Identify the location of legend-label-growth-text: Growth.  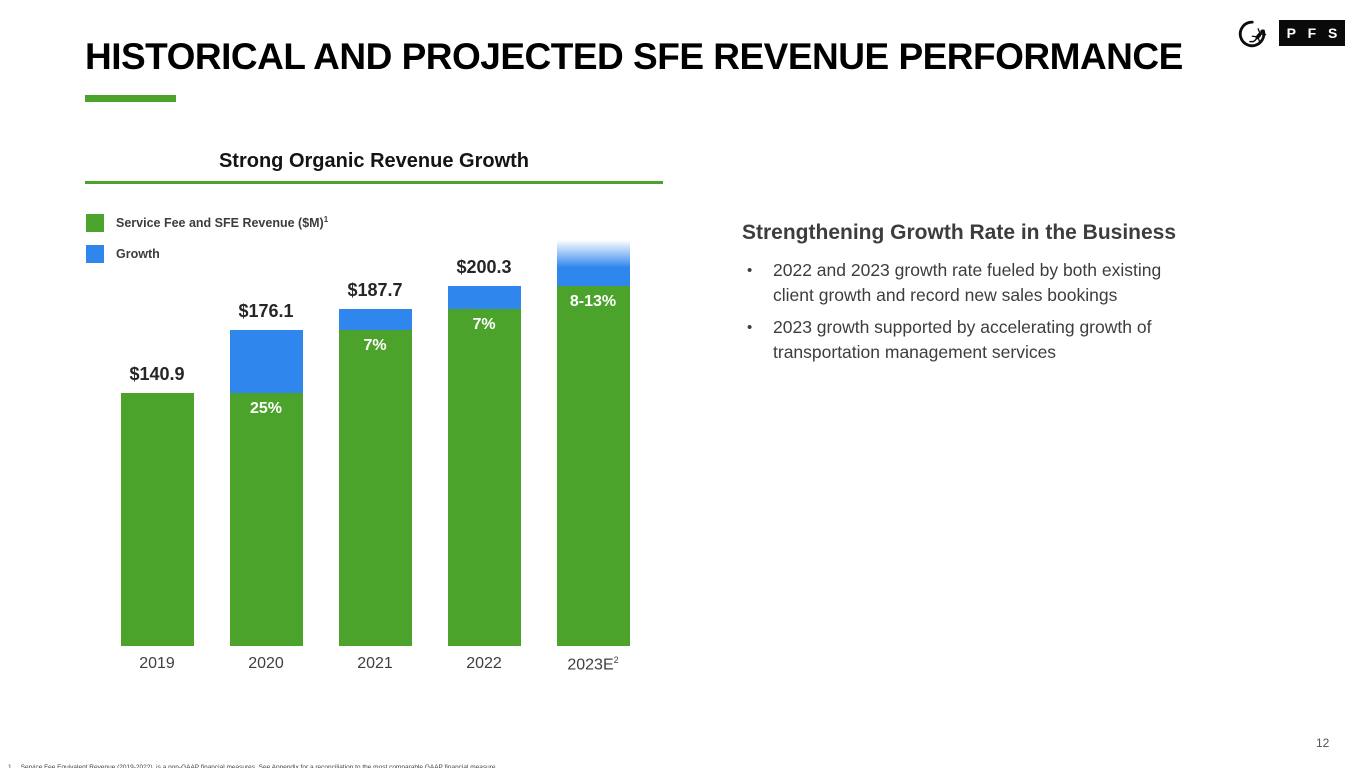
(138, 254).